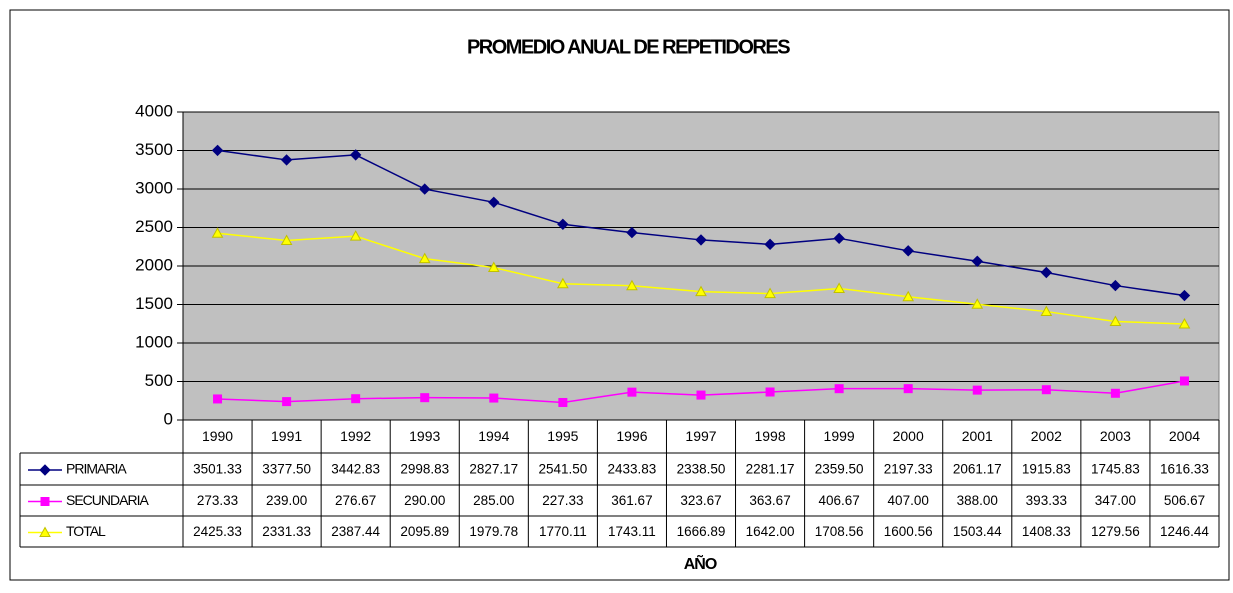 Image resolution: width=1233 pixels, height=593 pixels. I want to click on table-value: 406.67, so click(838, 500).